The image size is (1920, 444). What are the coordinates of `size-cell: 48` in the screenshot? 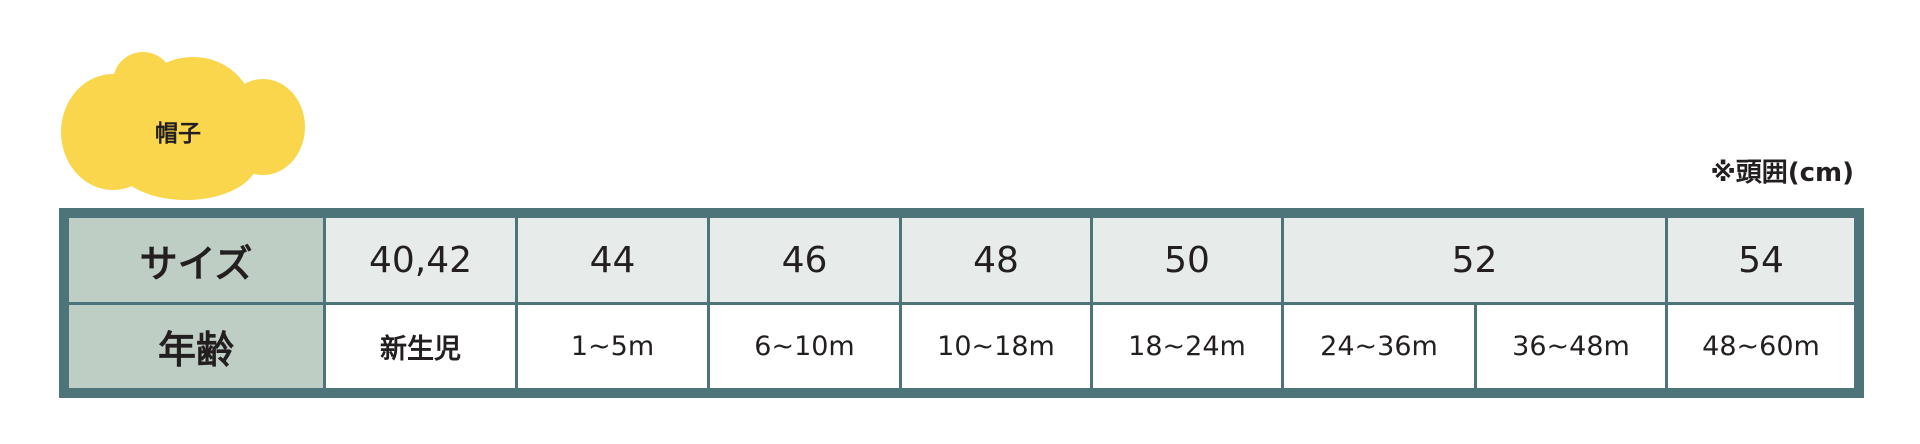 It's located at (996, 260).